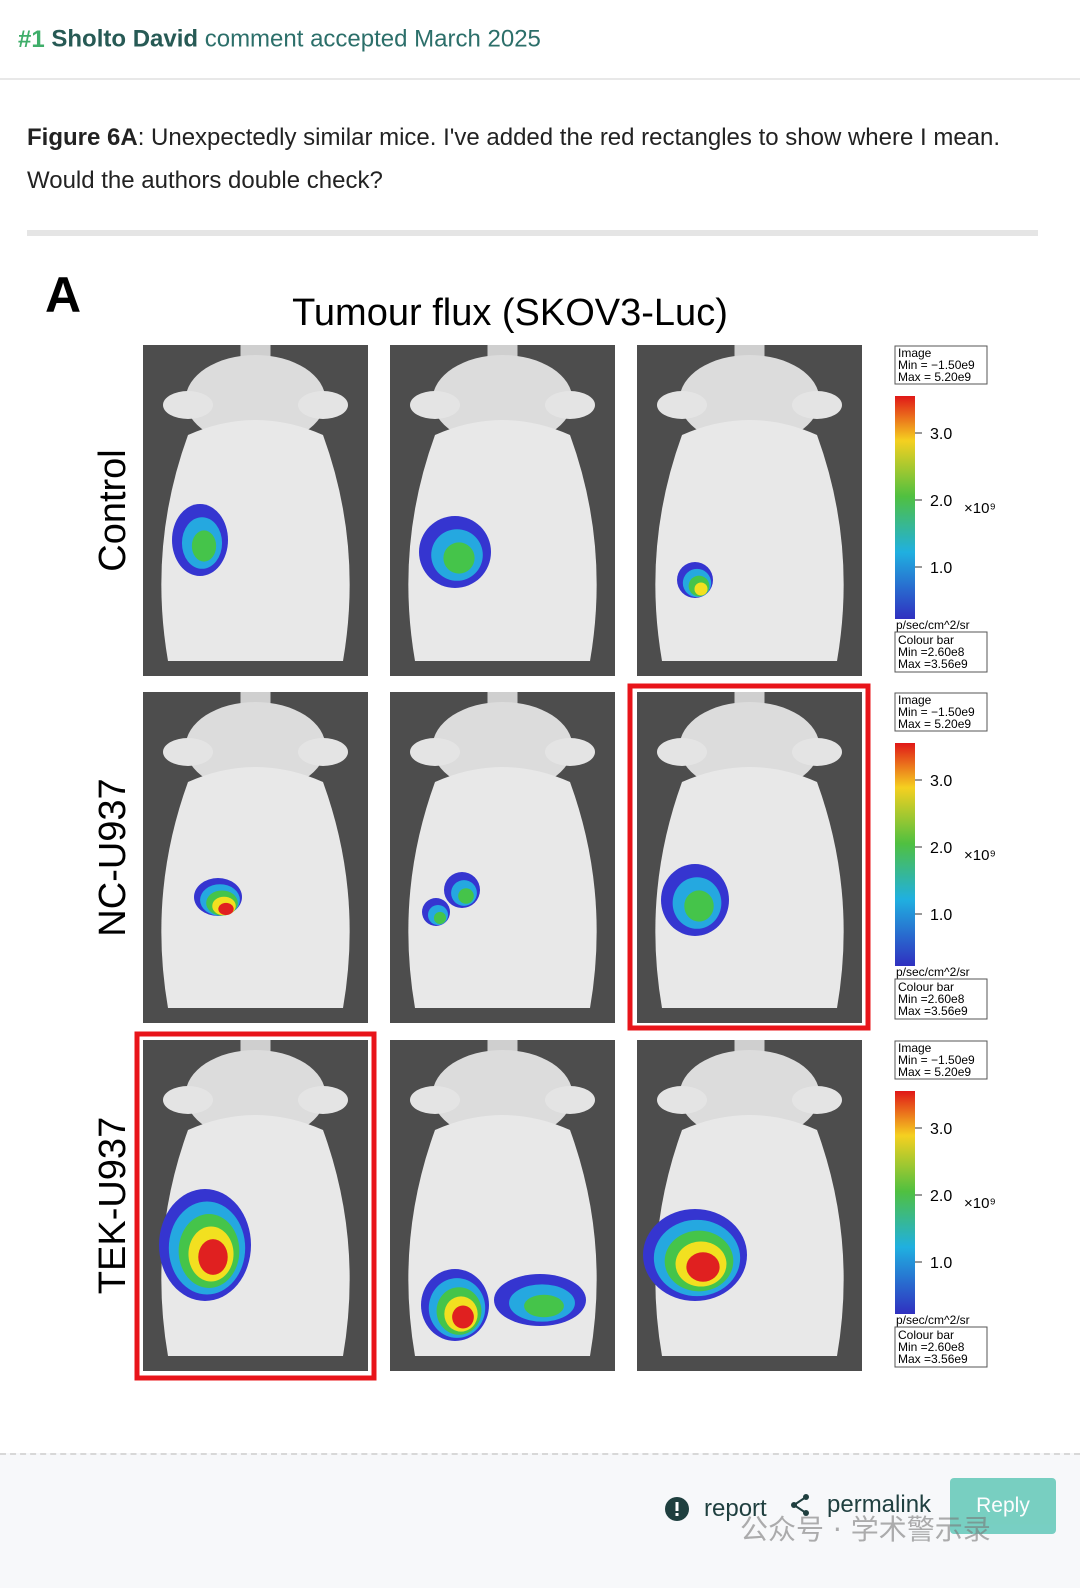 This screenshot has height=1588, width=1080. Describe the element at coordinates (125, 39) in the screenshot. I see `author: Sholto David` at that location.